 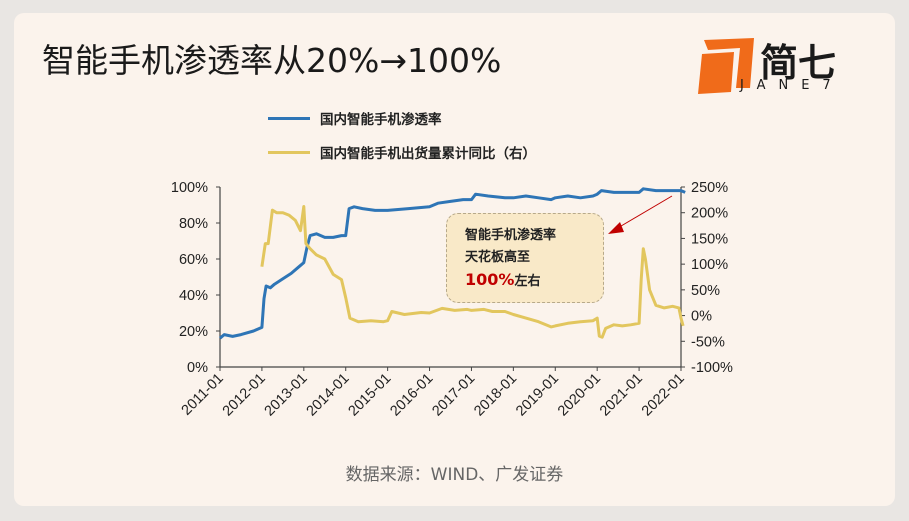 What do you see at coordinates (370, 395) in the screenshot?
I see `x-tick-label: 2015-01` at bounding box center [370, 395].